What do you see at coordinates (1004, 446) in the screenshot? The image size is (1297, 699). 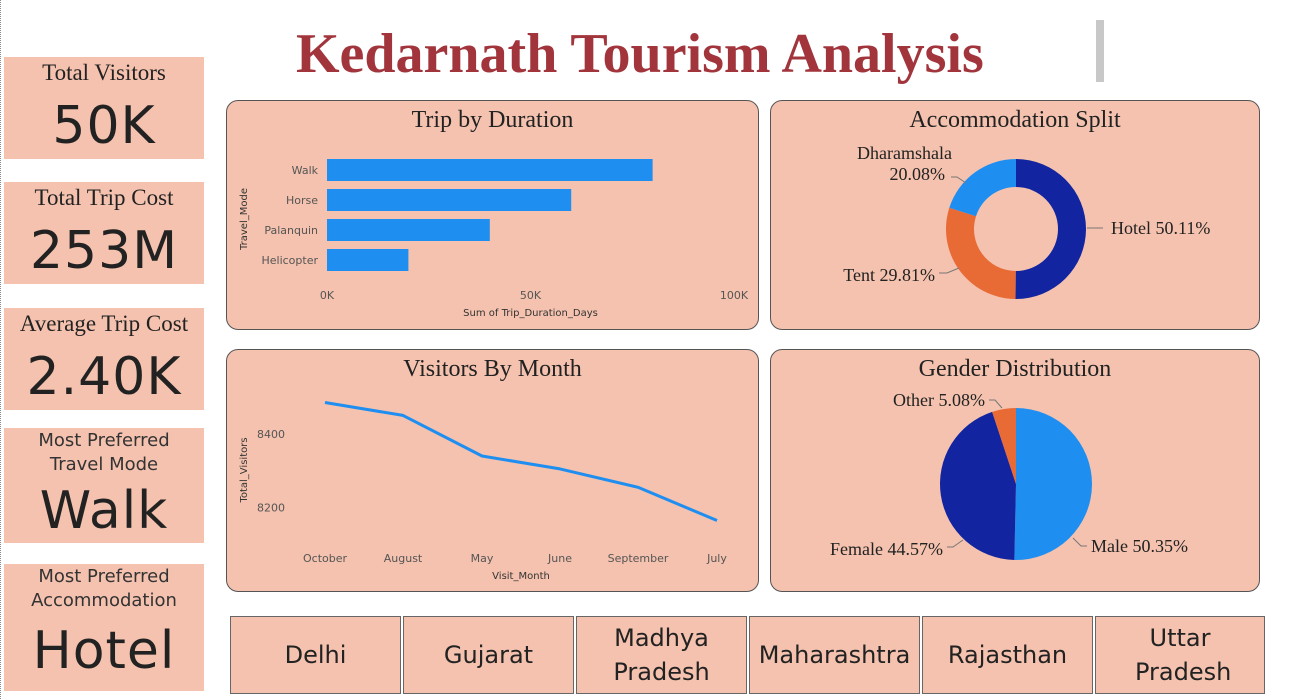 I see `slice-other` at bounding box center [1004, 446].